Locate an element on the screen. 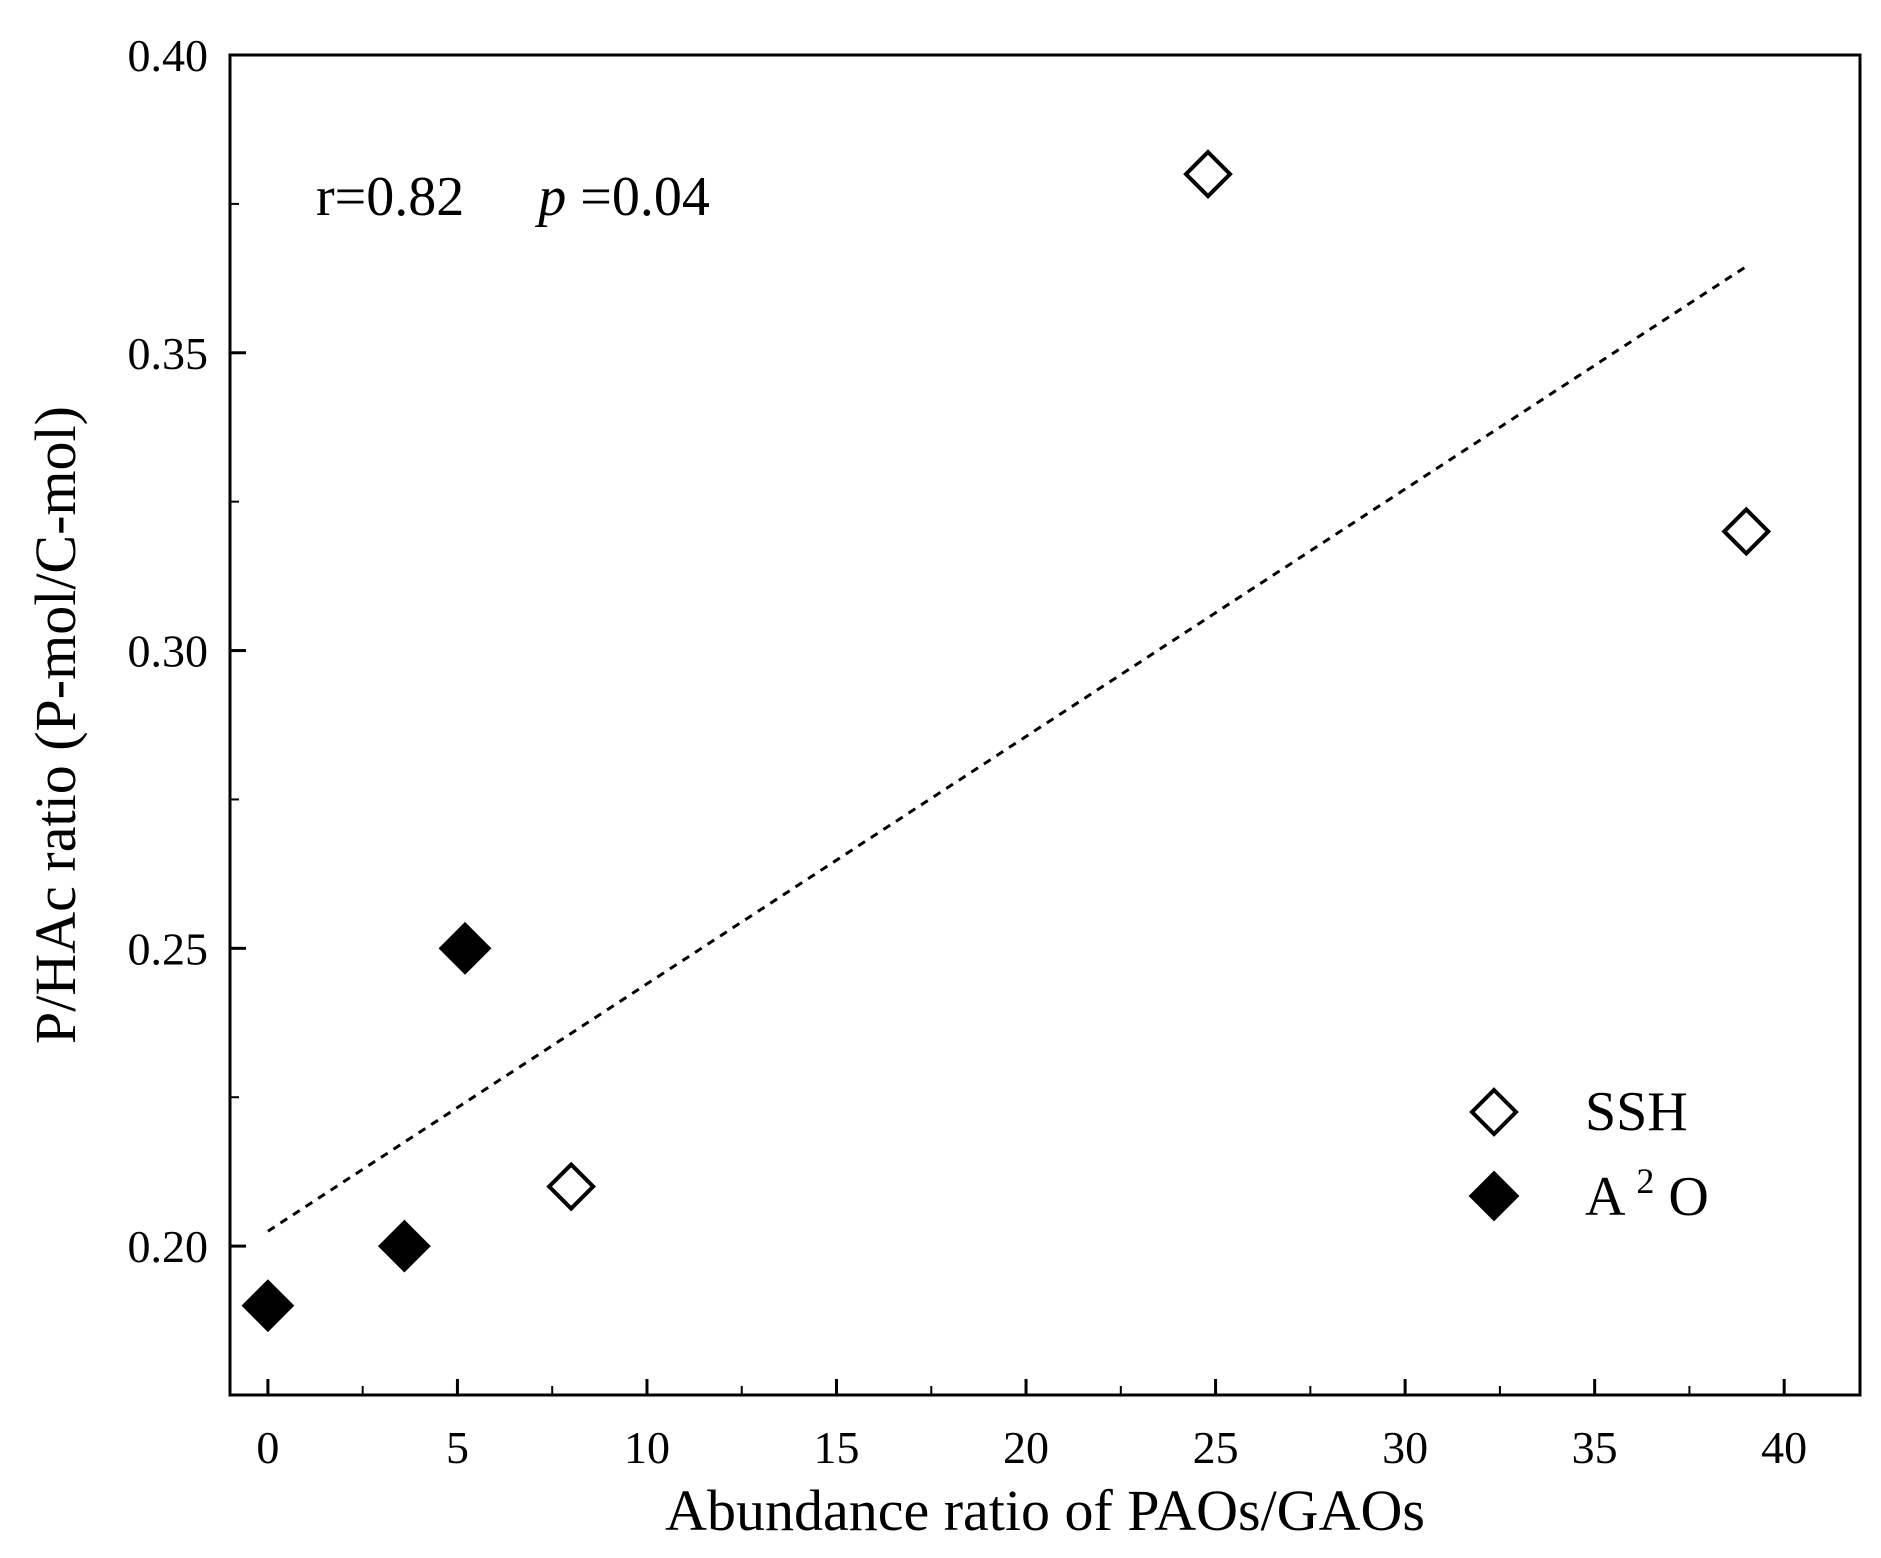 The image size is (1881, 1558). x-axis-ticks: 0 5 10 15 20 25 30 35 40 is located at coordinates (1031, 1426).